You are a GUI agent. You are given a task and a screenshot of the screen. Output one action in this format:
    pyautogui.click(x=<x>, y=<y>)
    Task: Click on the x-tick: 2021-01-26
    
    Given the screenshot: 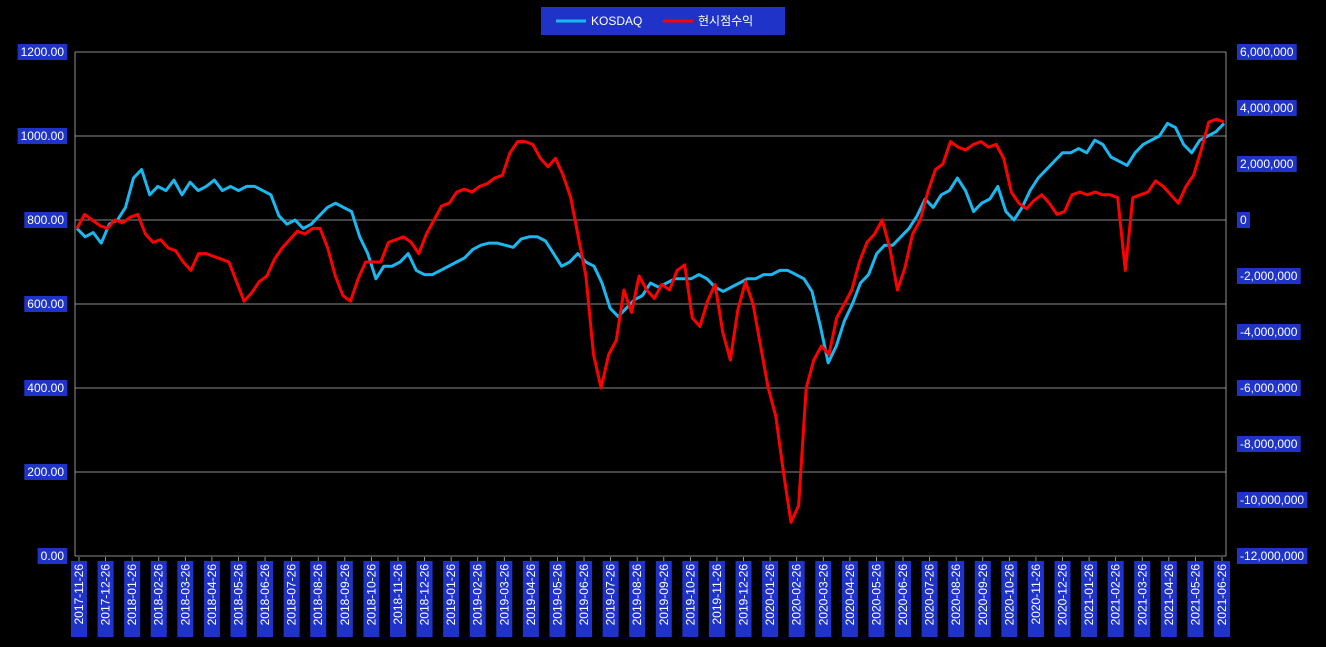 What is the action you would take?
    pyautogui.click(x=1089, y=597)
    